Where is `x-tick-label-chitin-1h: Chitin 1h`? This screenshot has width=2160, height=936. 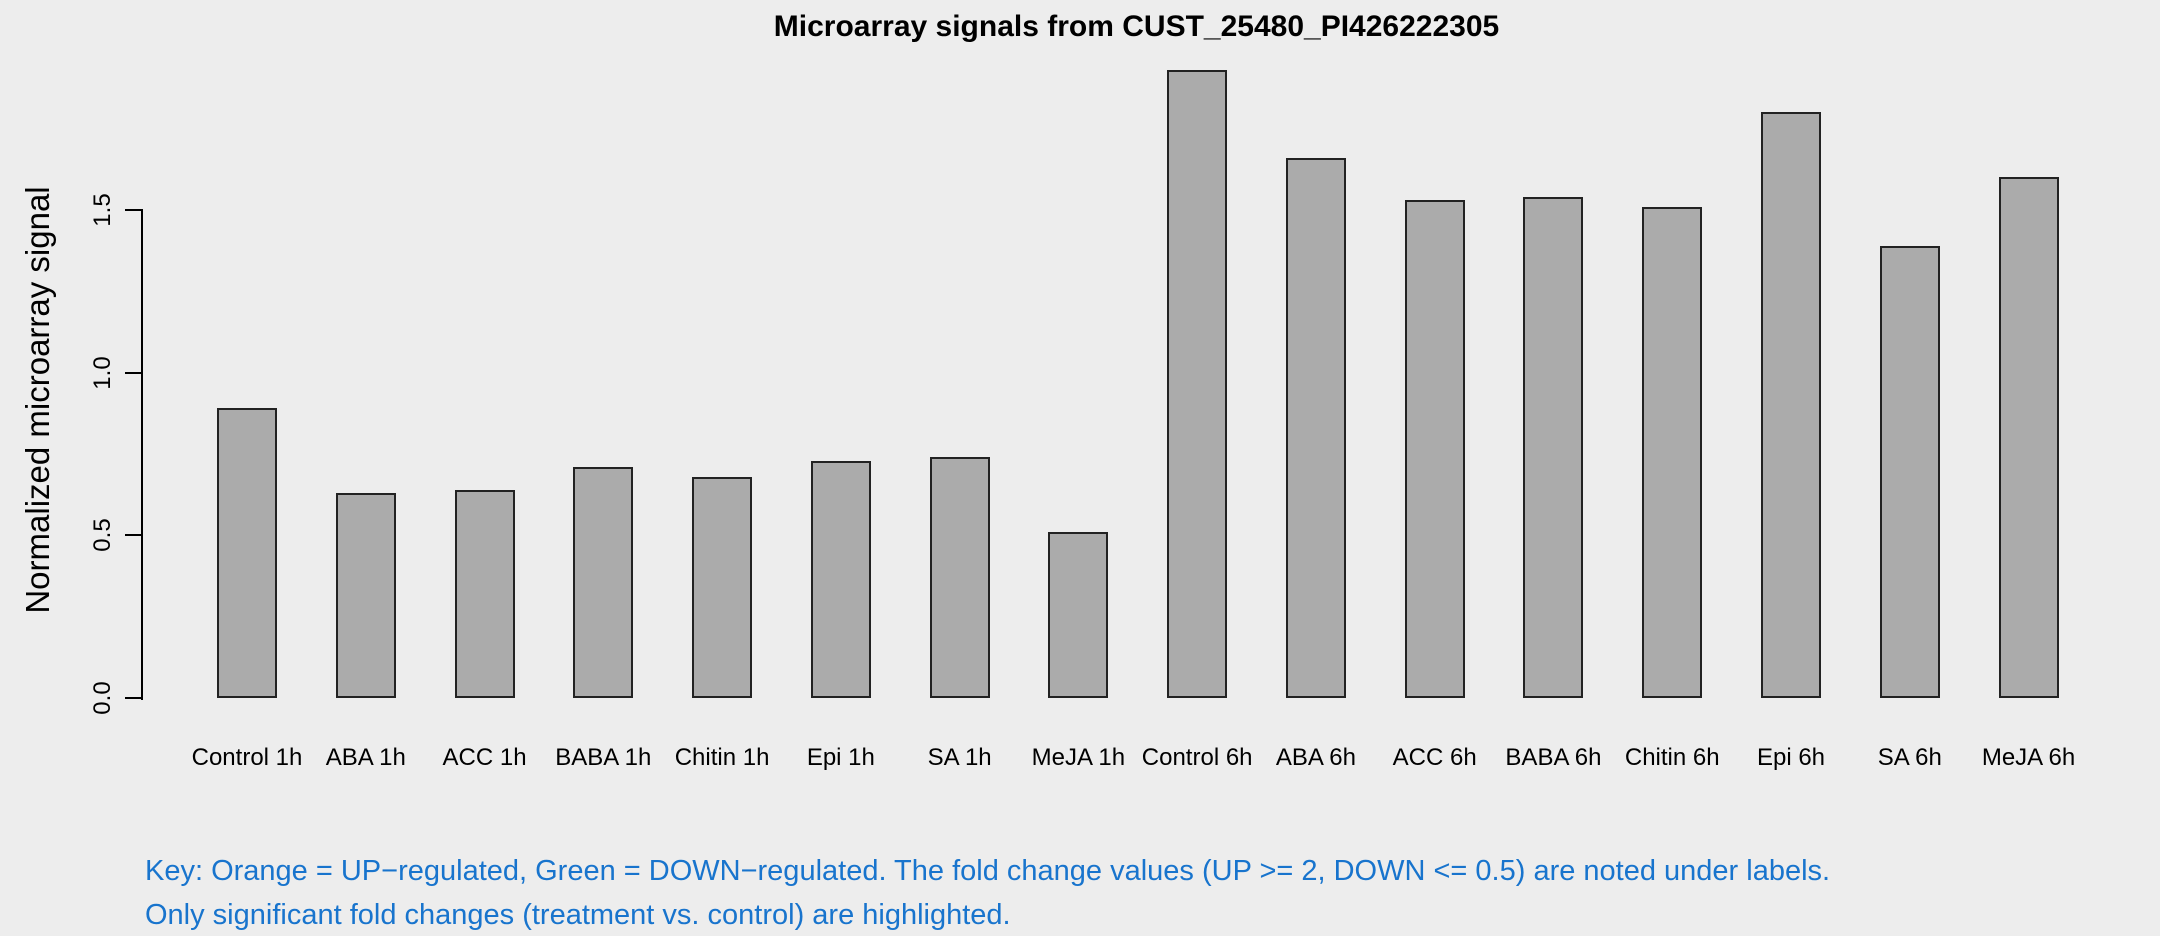
x-tick-label-chitin-1h: Chitin 1h is located at coordinates (722, 757).